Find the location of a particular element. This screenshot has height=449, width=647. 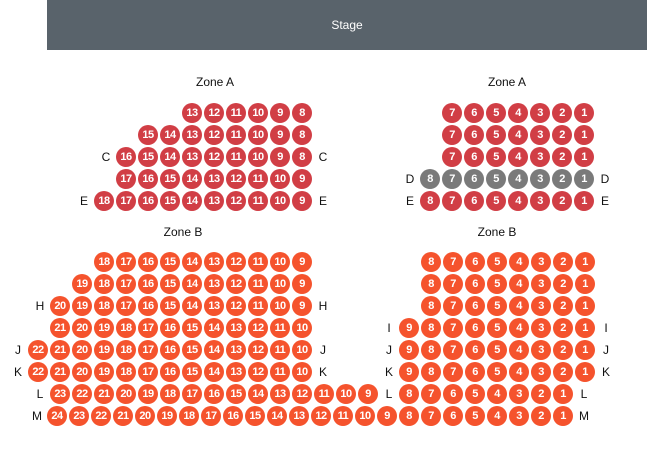

seat-unavailable: 7 is located at coordinates (452, 179).